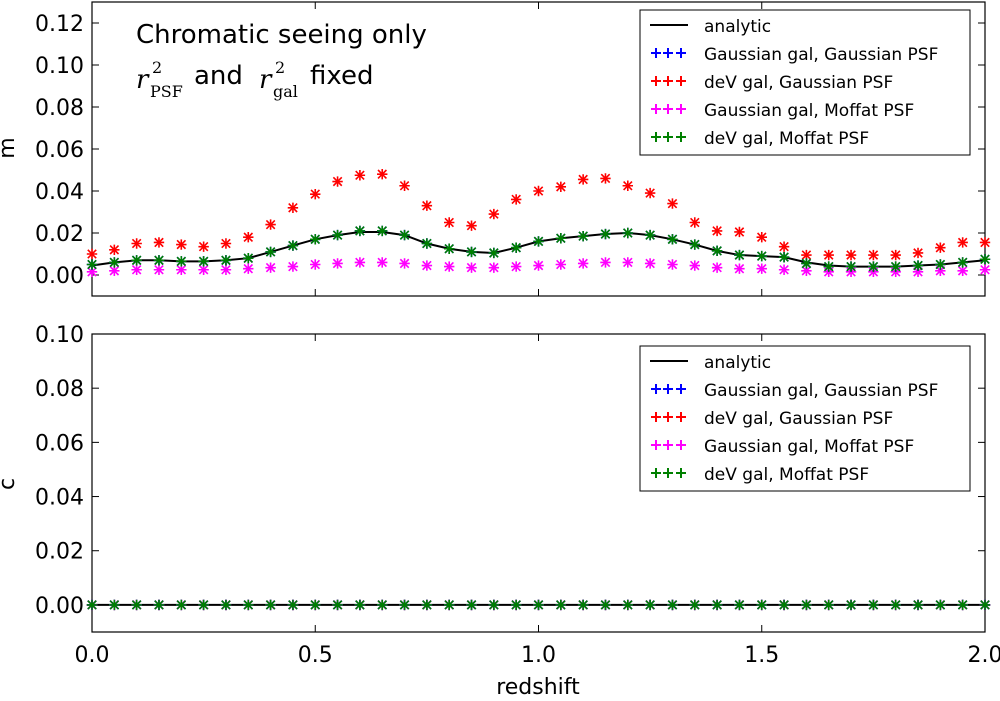 Image resolution: width=1000 pixels, height=701 pixels. I want to click on y-tick-label: 0.12, so click(59, 24).